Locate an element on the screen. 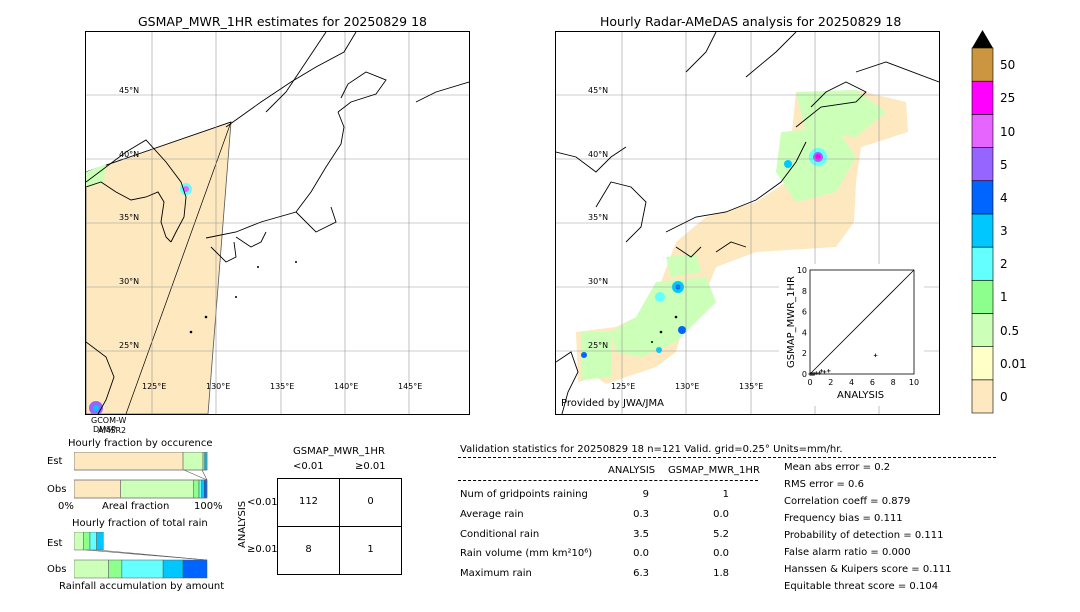 This screenshot has height=612, width=1080. right-lat-35: 35°N is located at coordinates (598, 217).